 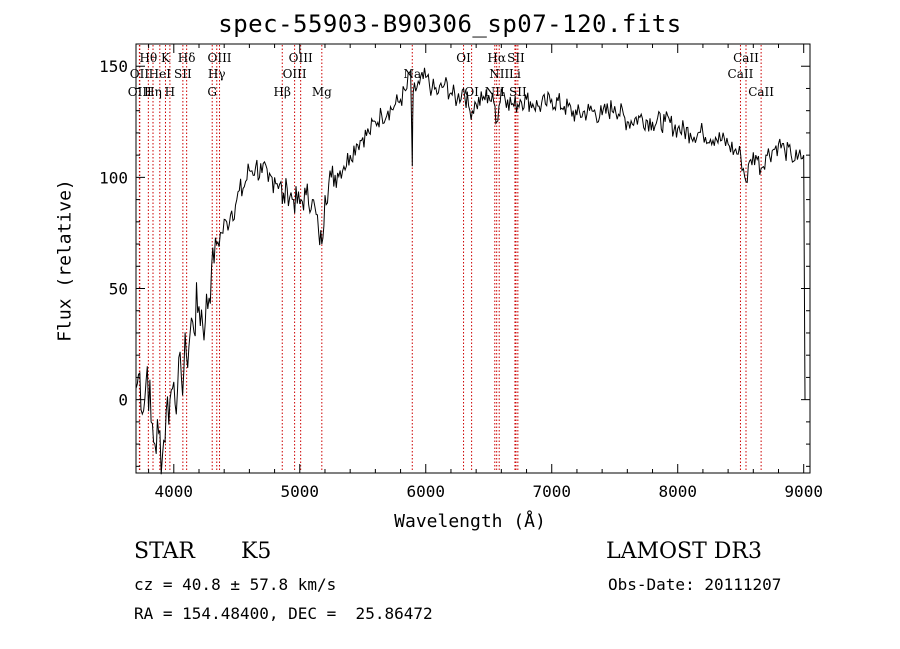 I want to click on line-marker-label: Hγ, so click(x=217, y=74).